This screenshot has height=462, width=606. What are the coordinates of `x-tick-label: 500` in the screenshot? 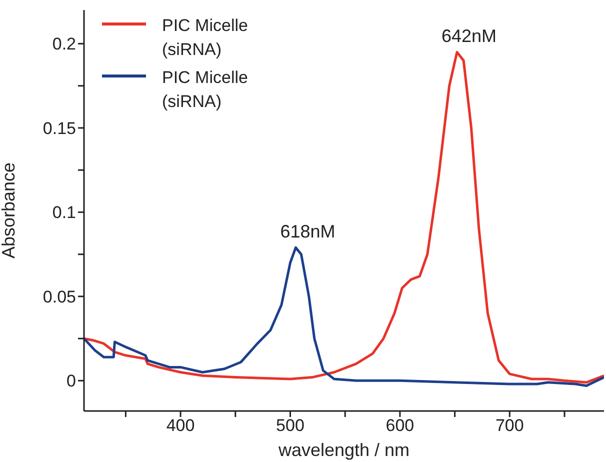 It's located at (290, 426).